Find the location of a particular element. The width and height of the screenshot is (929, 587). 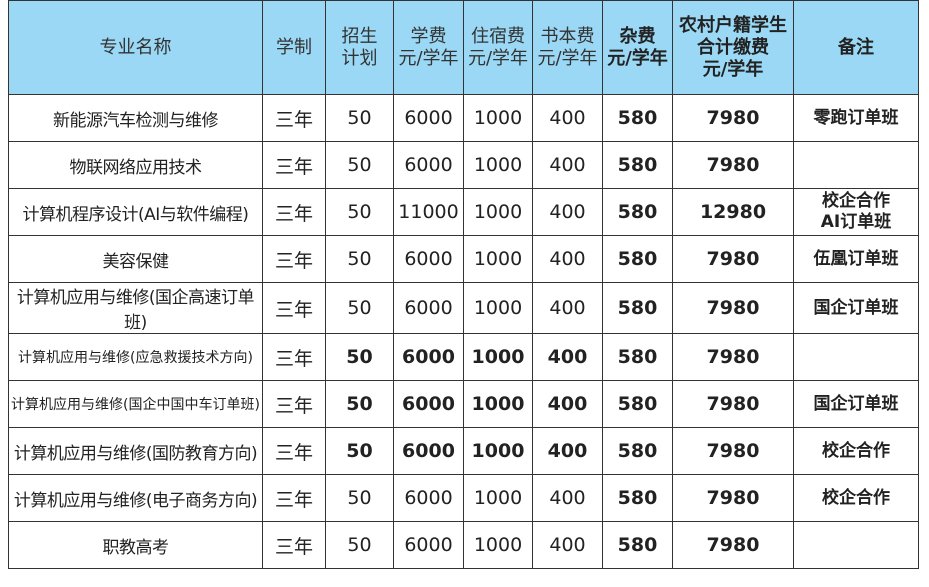

cell-note: 零跑订单班 is located at coordinates (856, 118).